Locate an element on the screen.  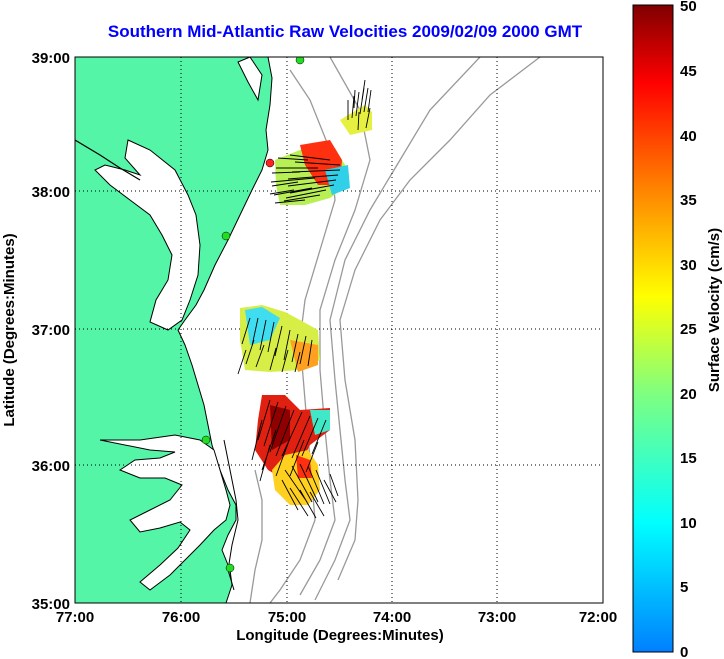
colorbar-tick-label: 45 is located at coordinates (688, 71).